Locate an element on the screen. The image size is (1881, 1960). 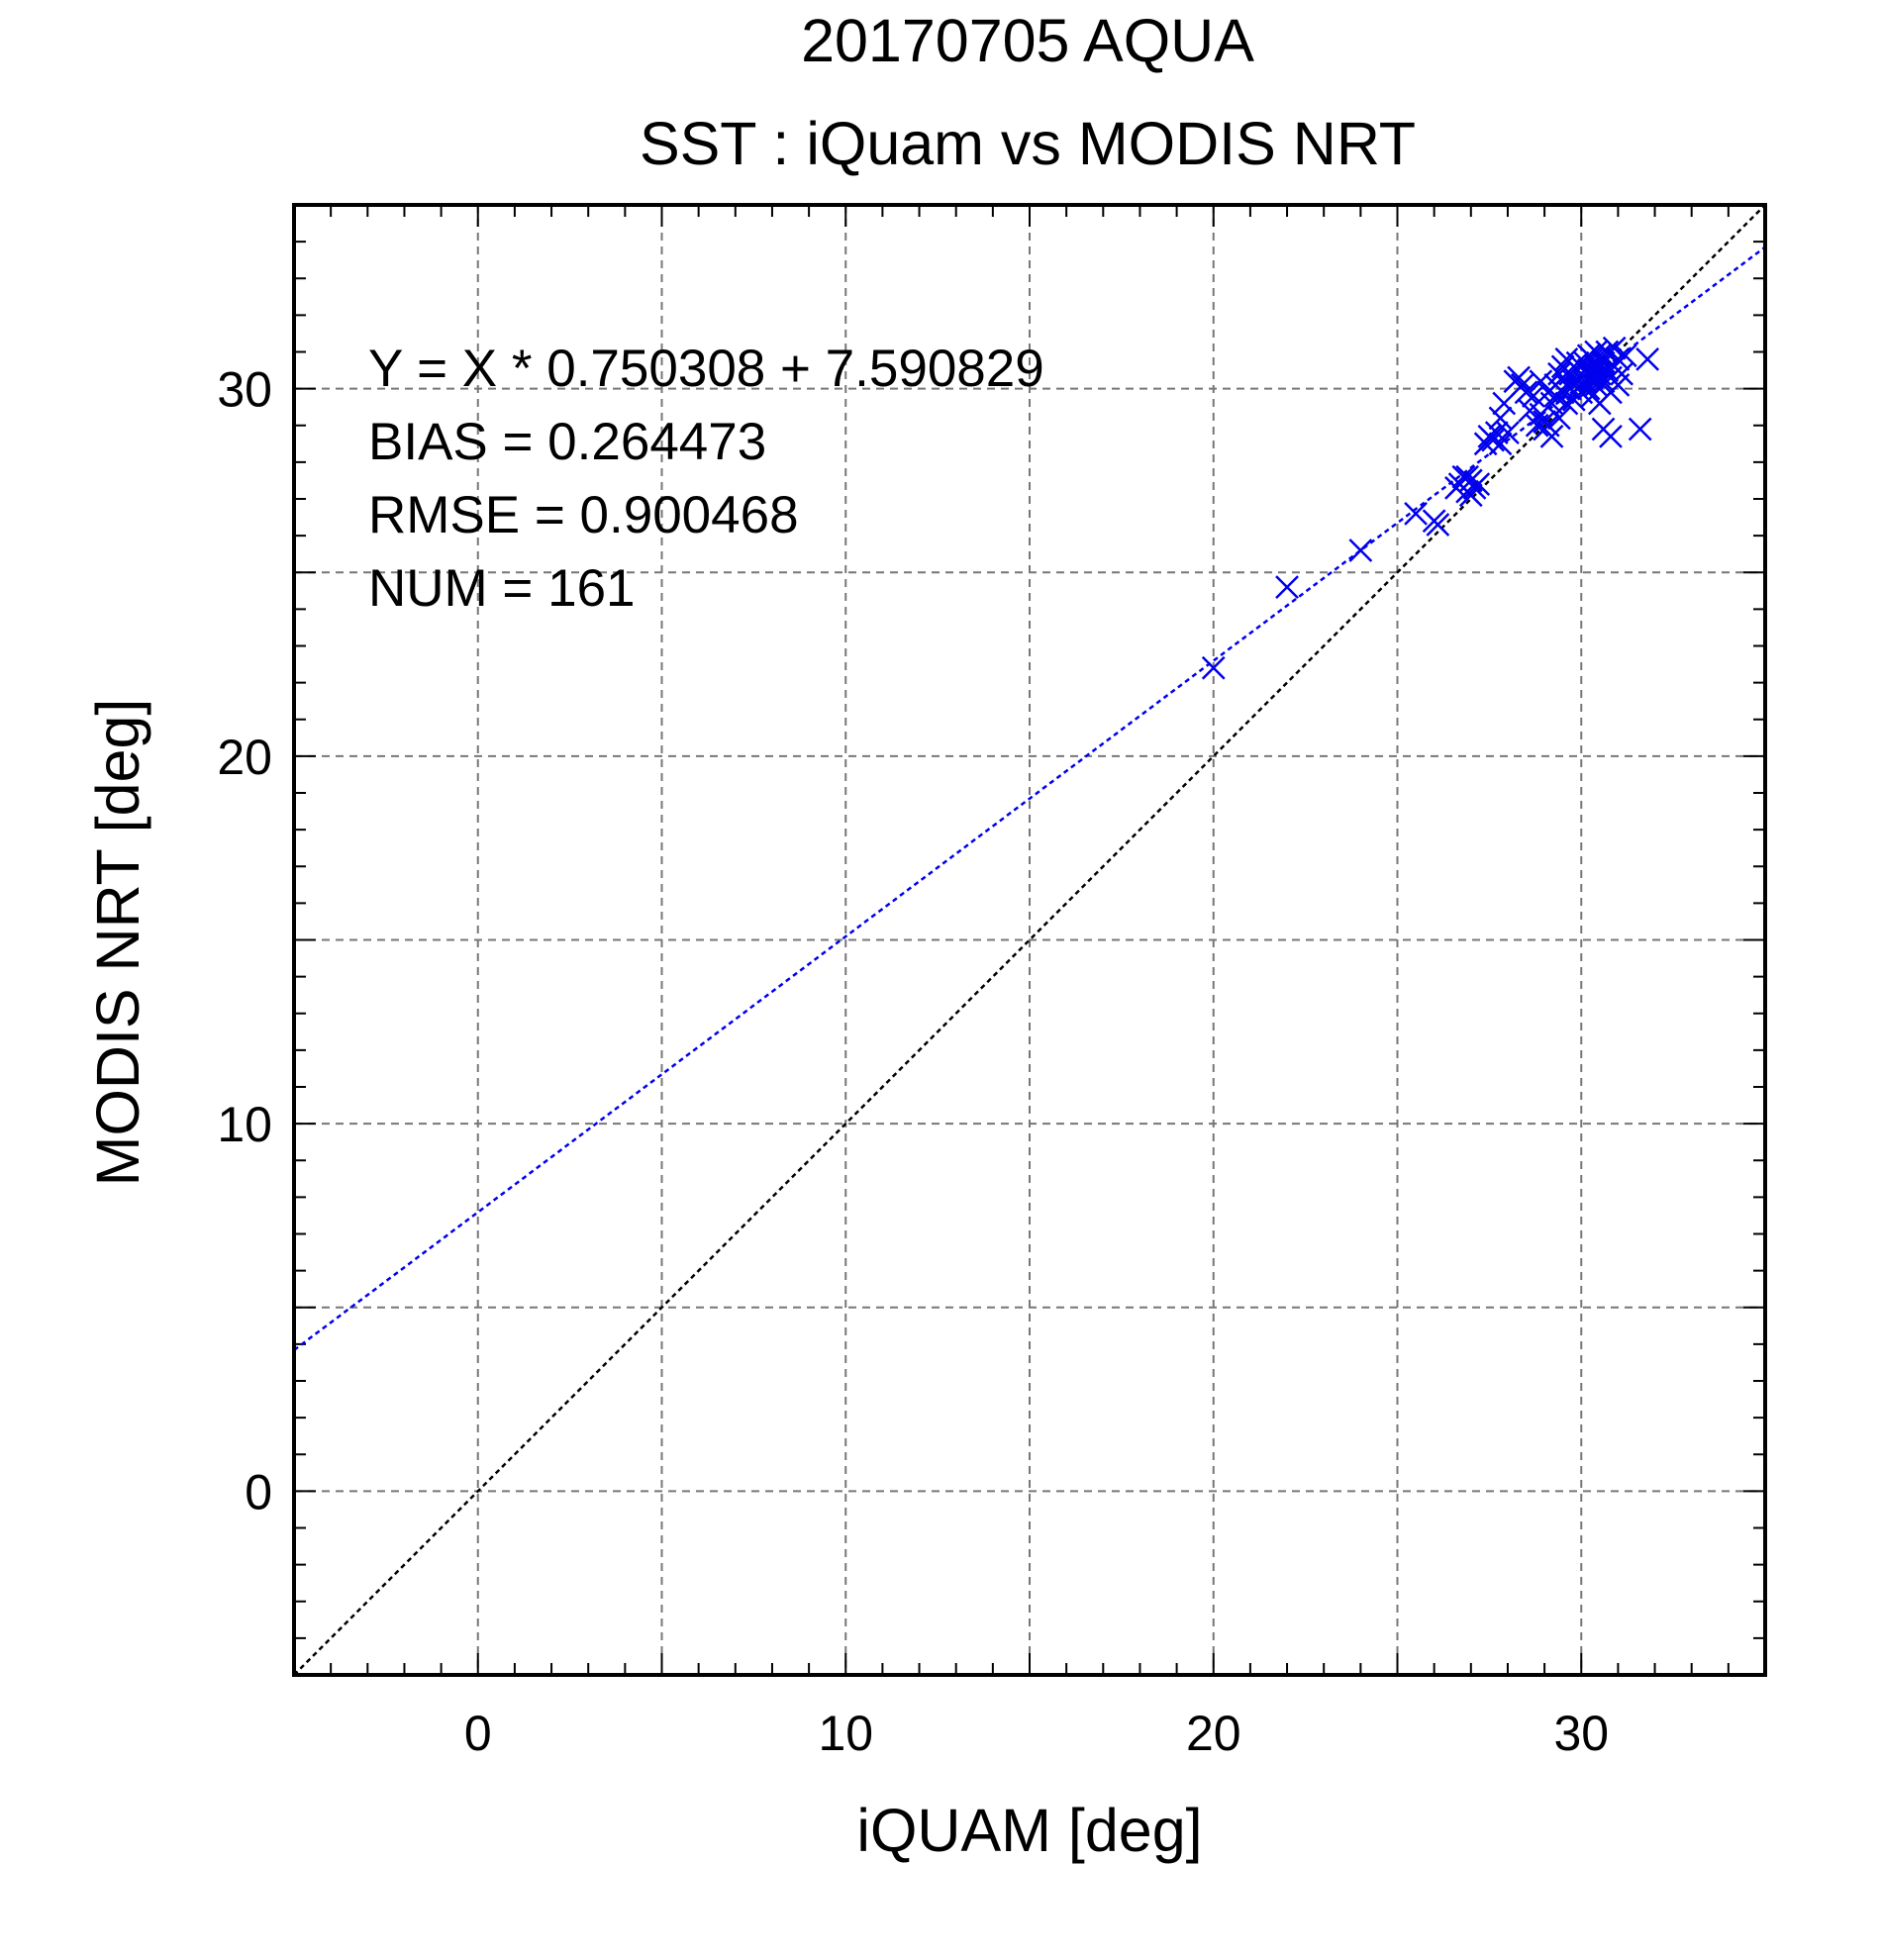
x-tick-labels: 0 10 20 30 is located at coordinates (1036, 1733).